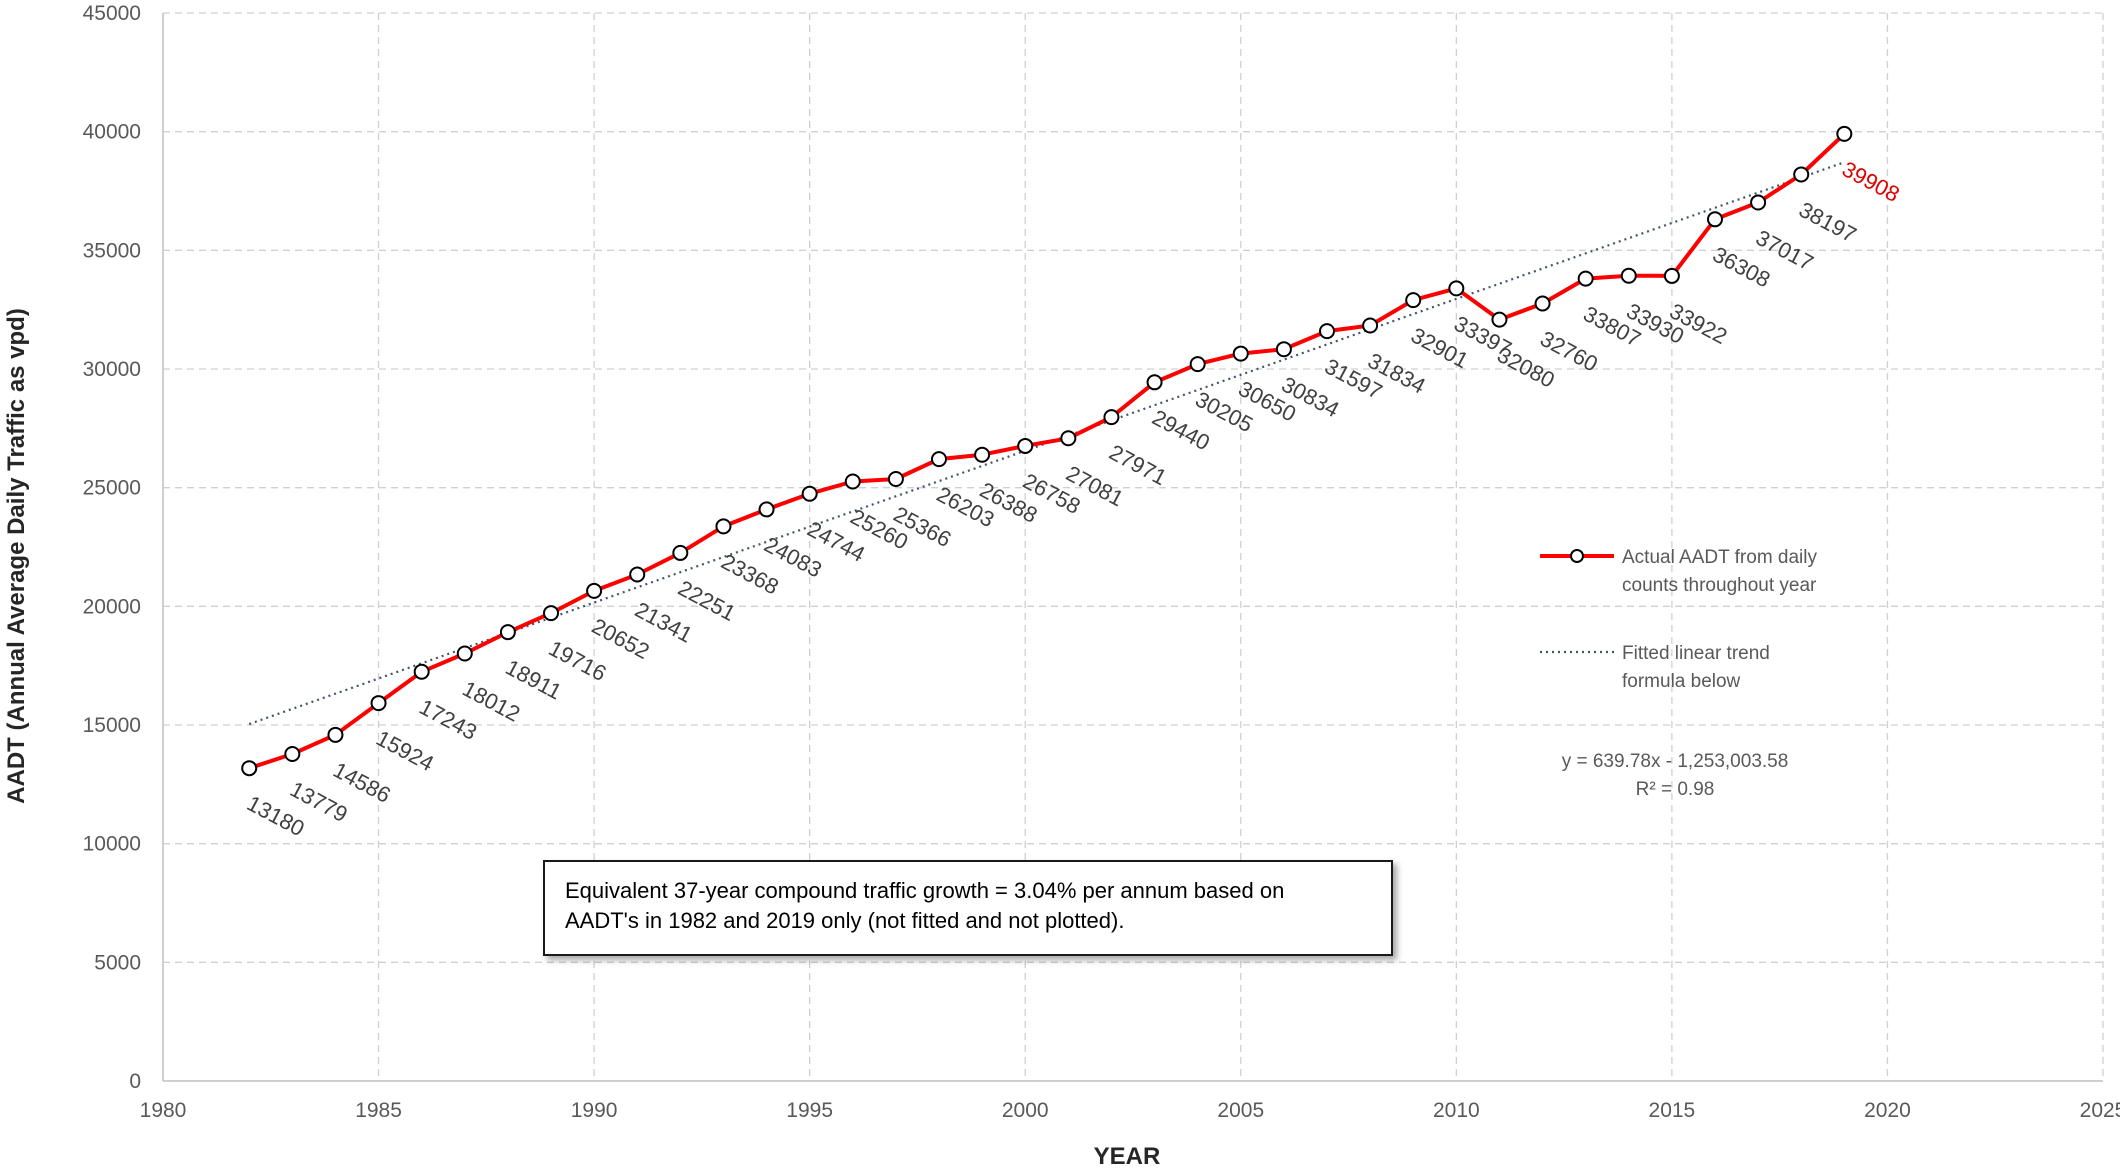  What do you see at coordinates (594, 1110) in the screenshot?
I see `x-tick-label: 1990` at bounding box center [594, 1110].